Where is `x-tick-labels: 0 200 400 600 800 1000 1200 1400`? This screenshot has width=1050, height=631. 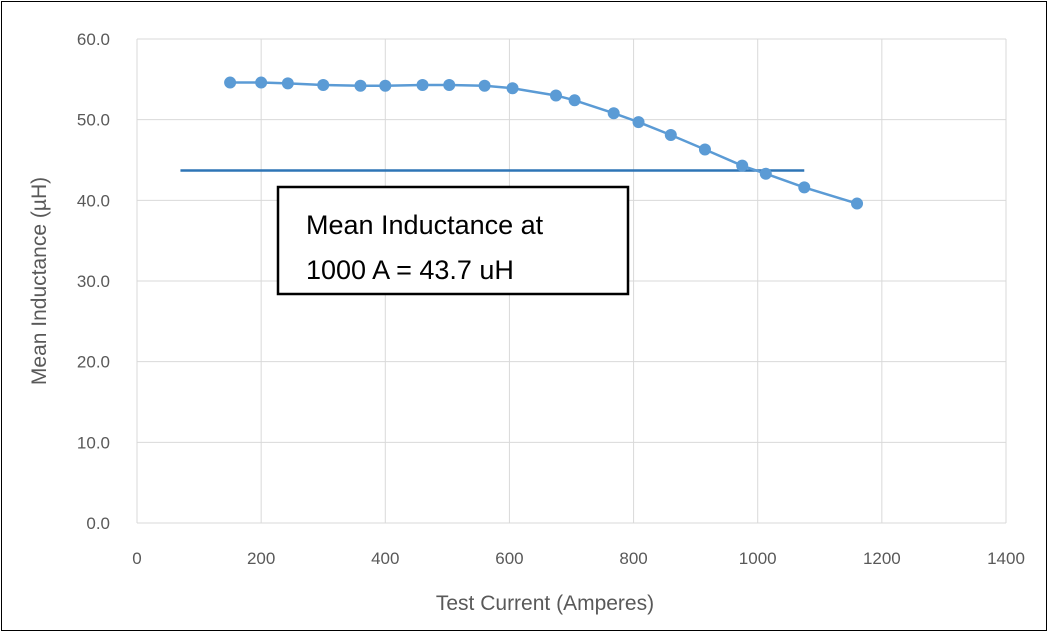
x-tick-labels: 0 200 400 600 800 1000 1200 1400 is located at coordinates (578, 558).